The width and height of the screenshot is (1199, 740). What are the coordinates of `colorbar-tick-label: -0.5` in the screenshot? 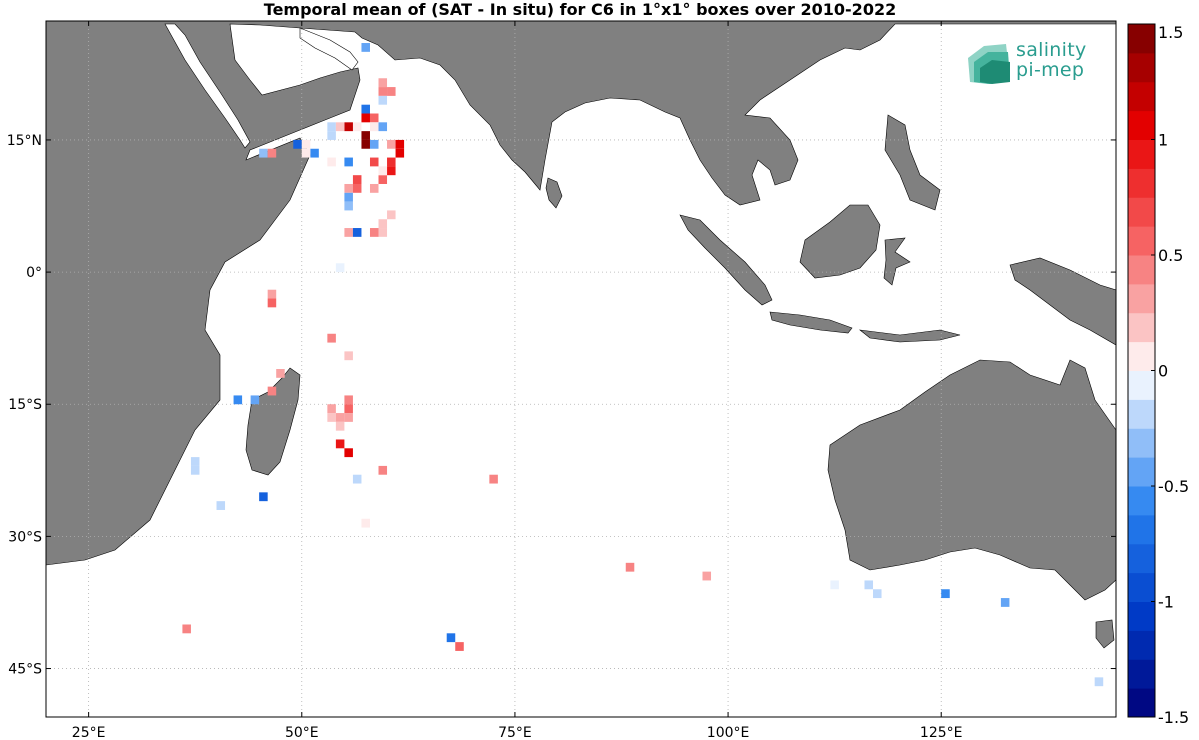 It's located at (1173, 486).